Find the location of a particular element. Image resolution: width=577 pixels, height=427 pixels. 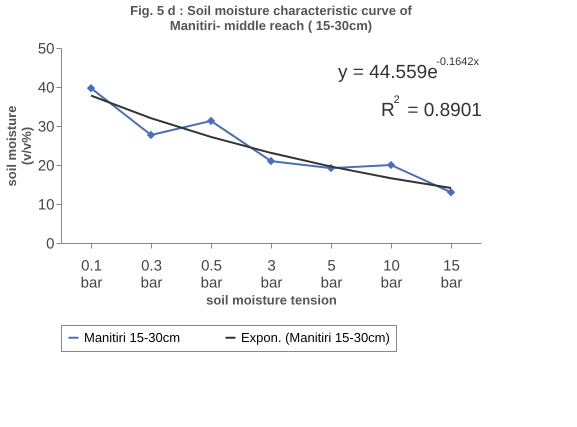

y-tick-label: 10 is located at coordinates (46, 205).